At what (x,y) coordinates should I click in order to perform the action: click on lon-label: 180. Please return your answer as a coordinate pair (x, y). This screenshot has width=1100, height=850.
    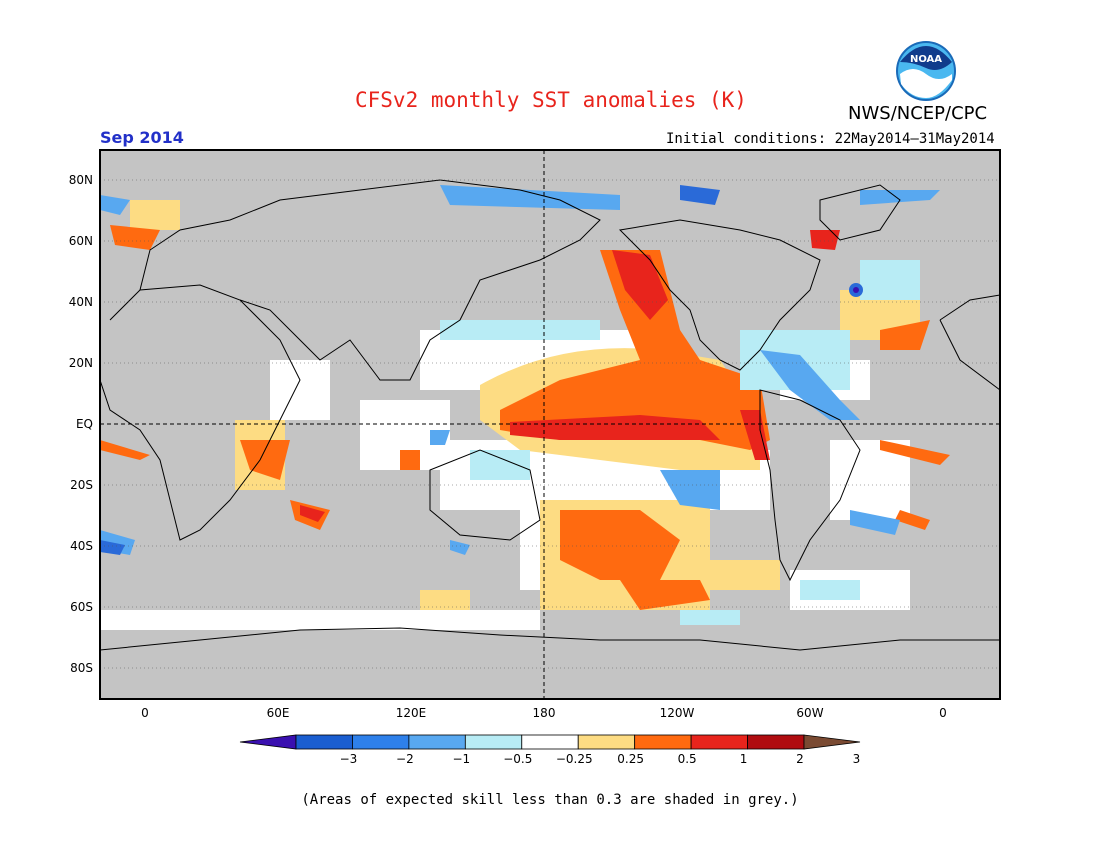
    Looking at the image, I should click on (544, 713).